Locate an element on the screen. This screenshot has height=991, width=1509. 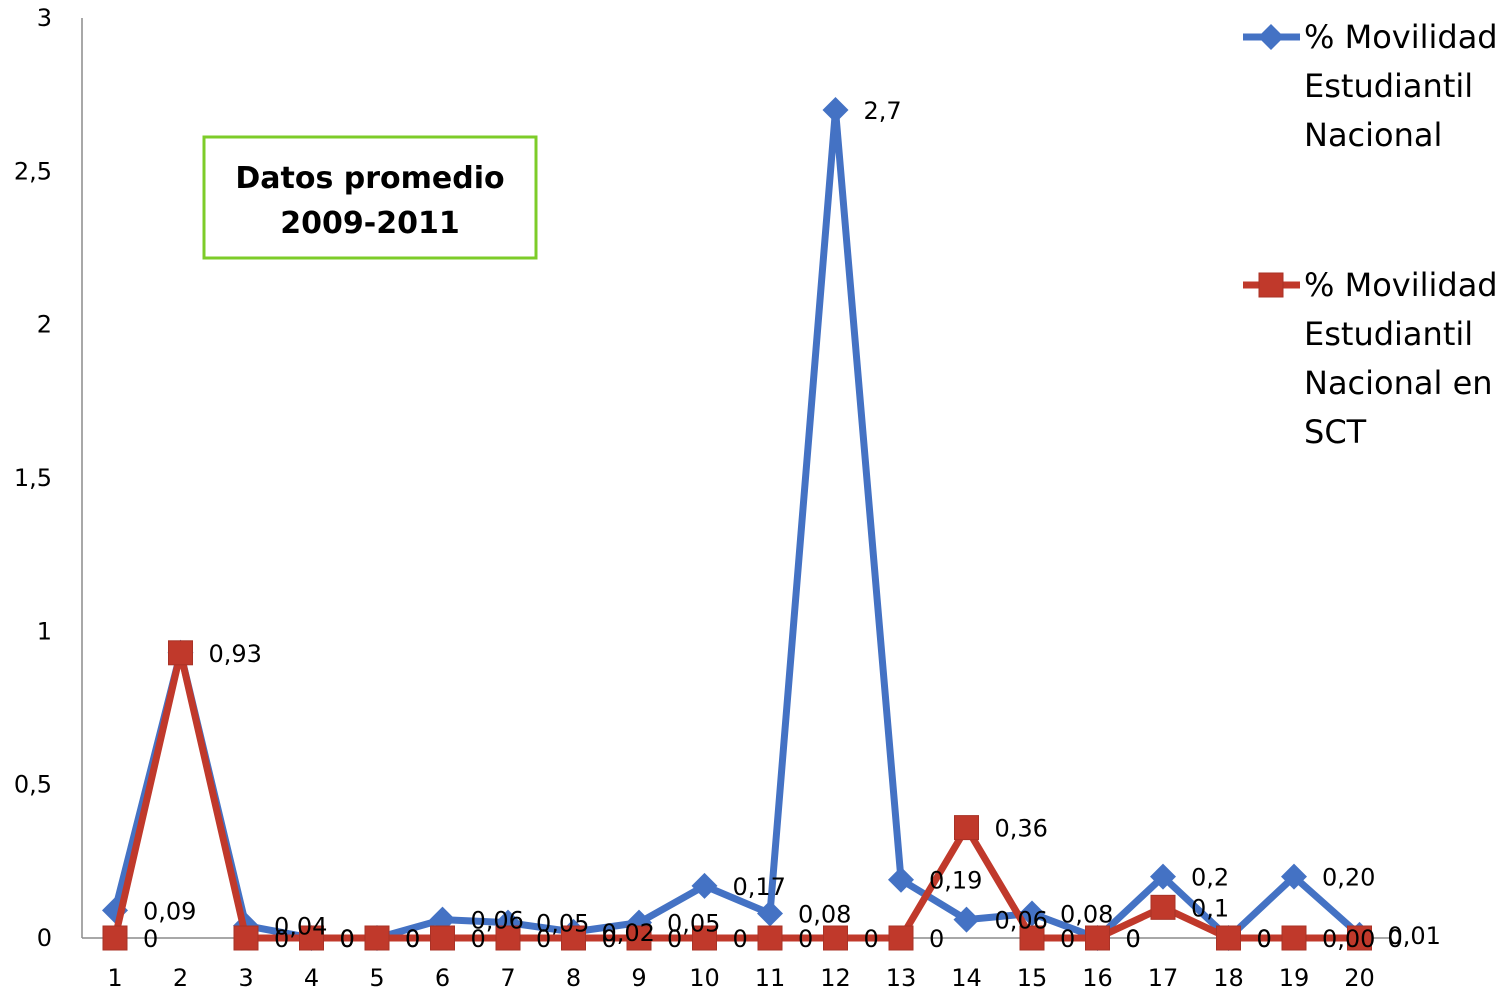
data-label: 0,93 is located at coordinates (235, 654).